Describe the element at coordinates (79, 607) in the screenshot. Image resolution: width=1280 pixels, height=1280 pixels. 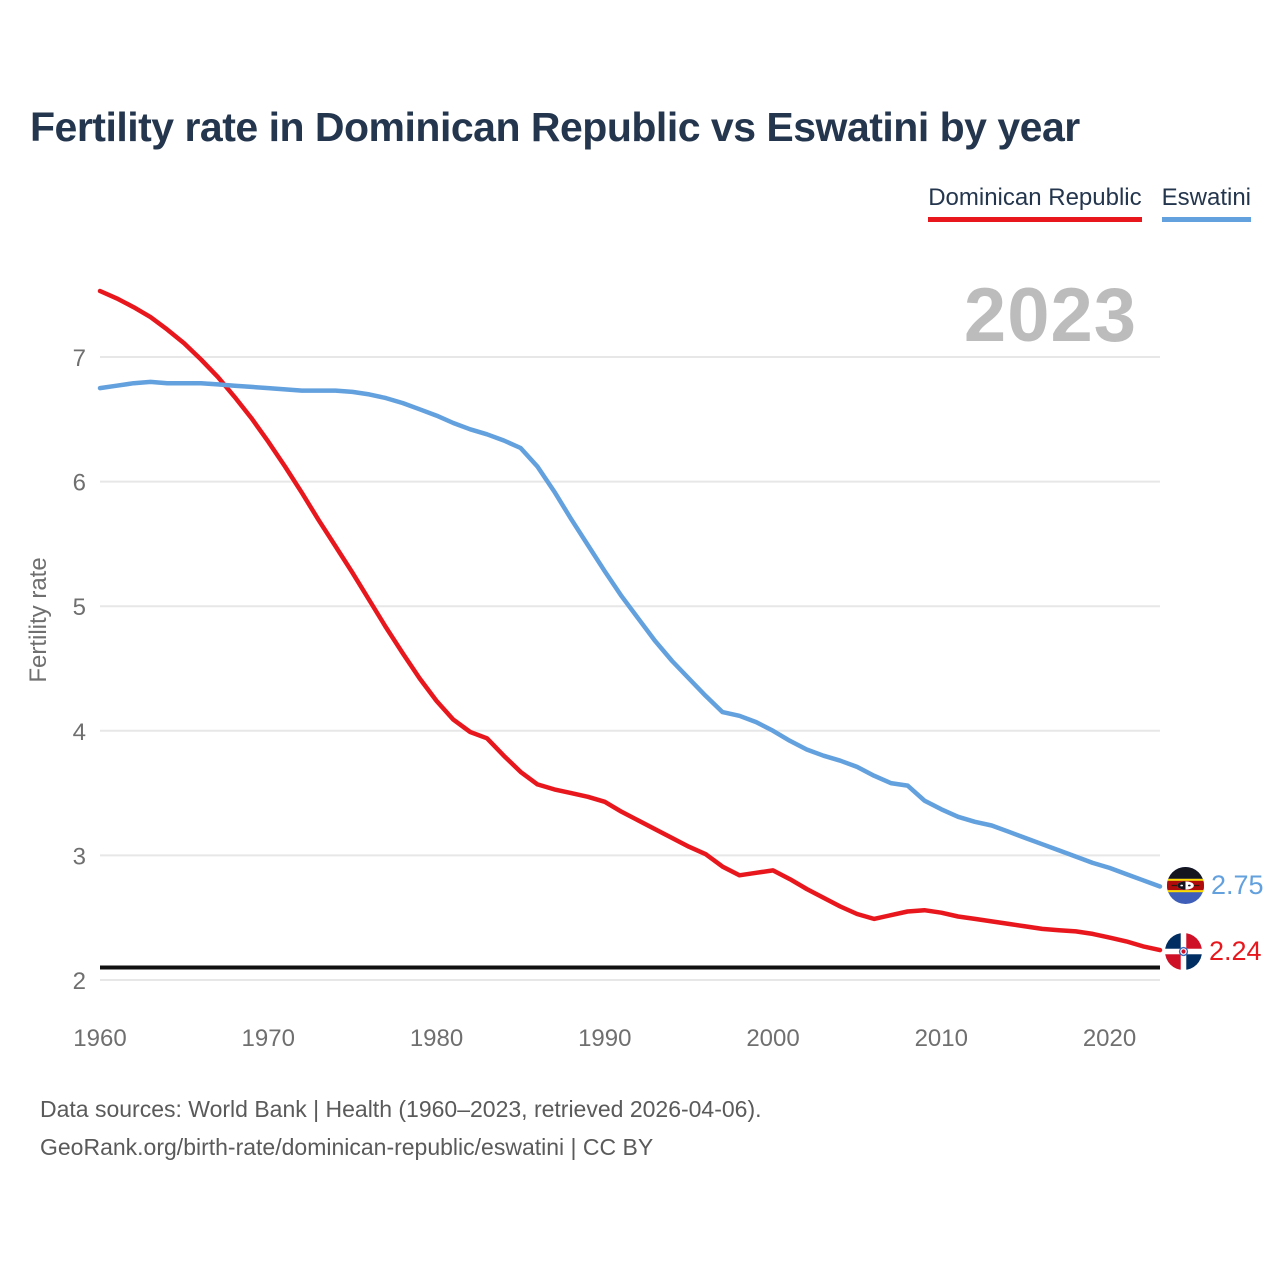
I see `y-tick-label: 5` at that location.